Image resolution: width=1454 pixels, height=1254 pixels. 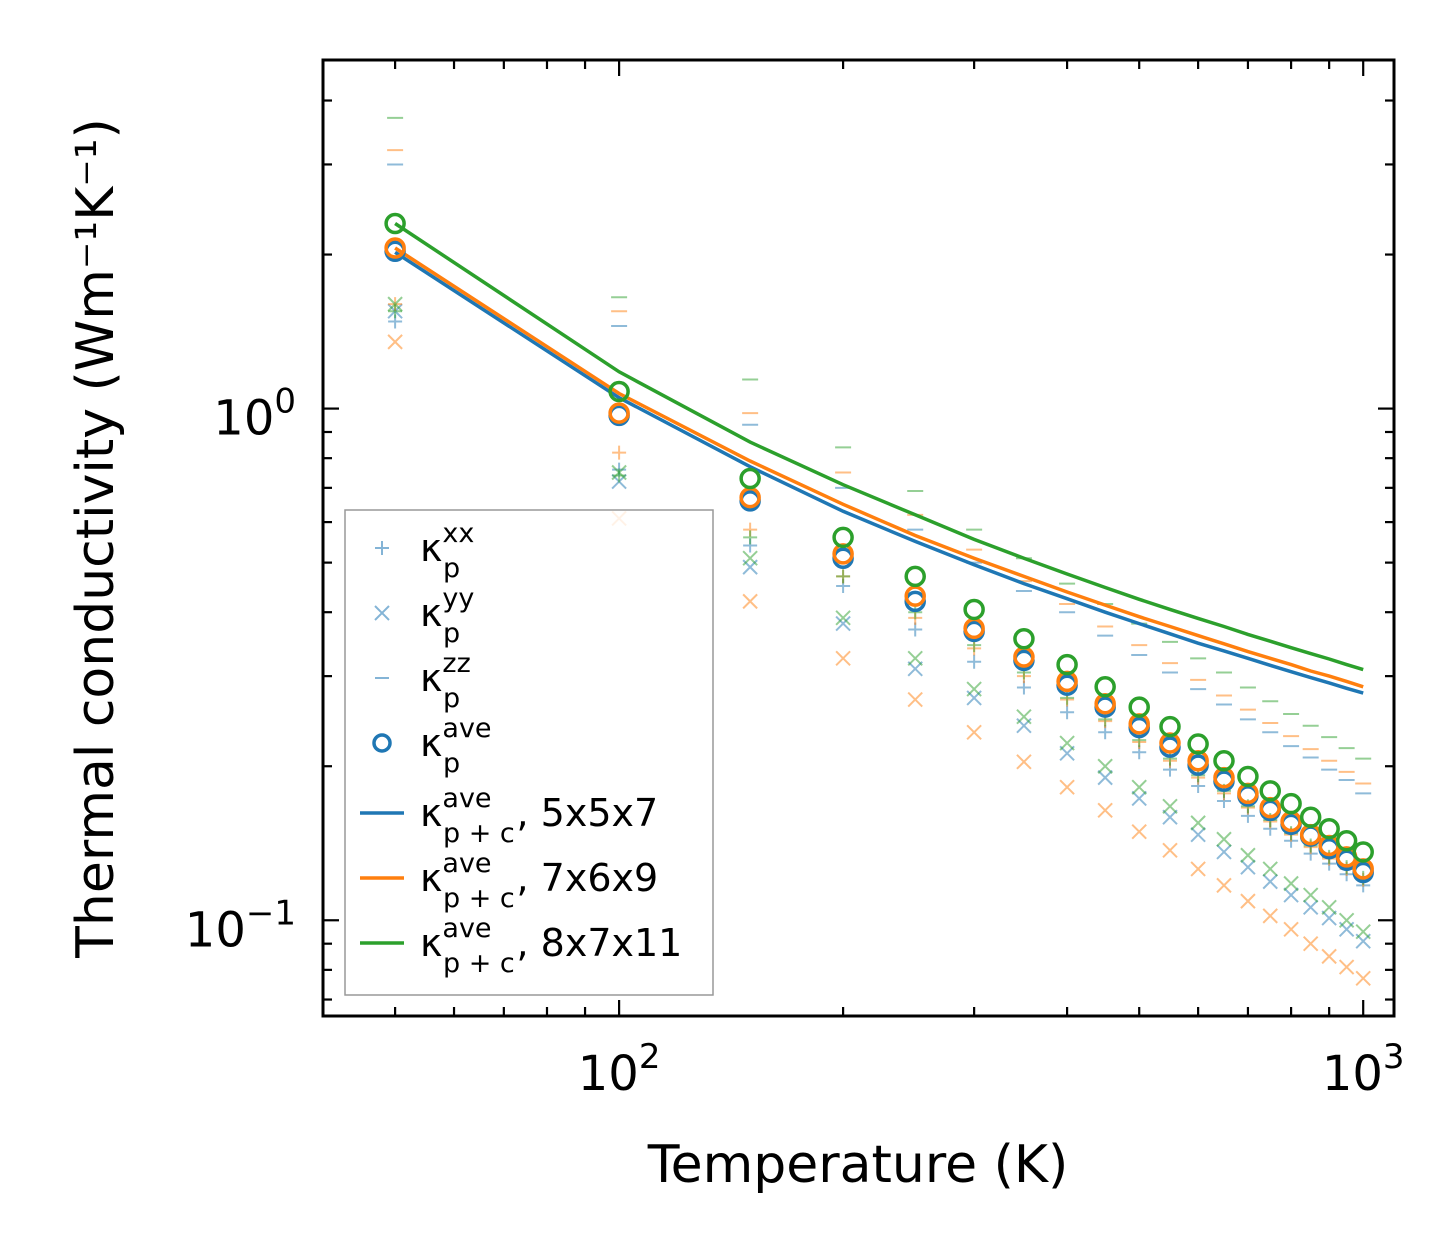 I want to click on kave-point-7x6x9-100-path, so click(x=619, y=413).